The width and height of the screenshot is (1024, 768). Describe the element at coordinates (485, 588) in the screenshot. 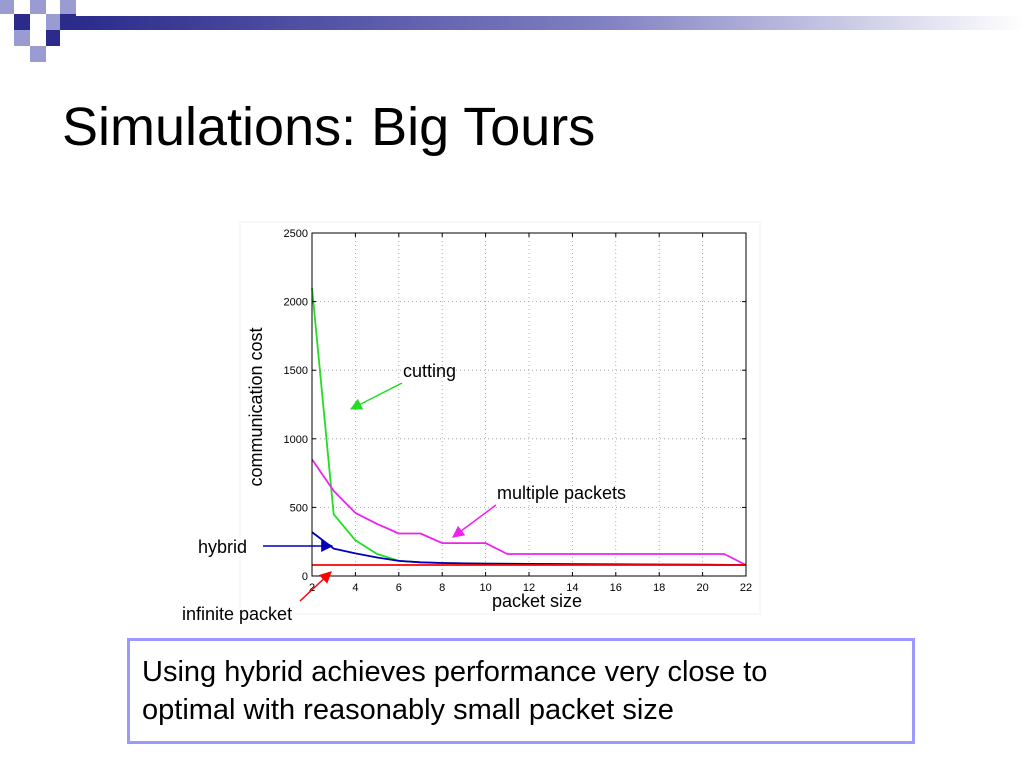

I see `x-tick-label: 10` at that location.